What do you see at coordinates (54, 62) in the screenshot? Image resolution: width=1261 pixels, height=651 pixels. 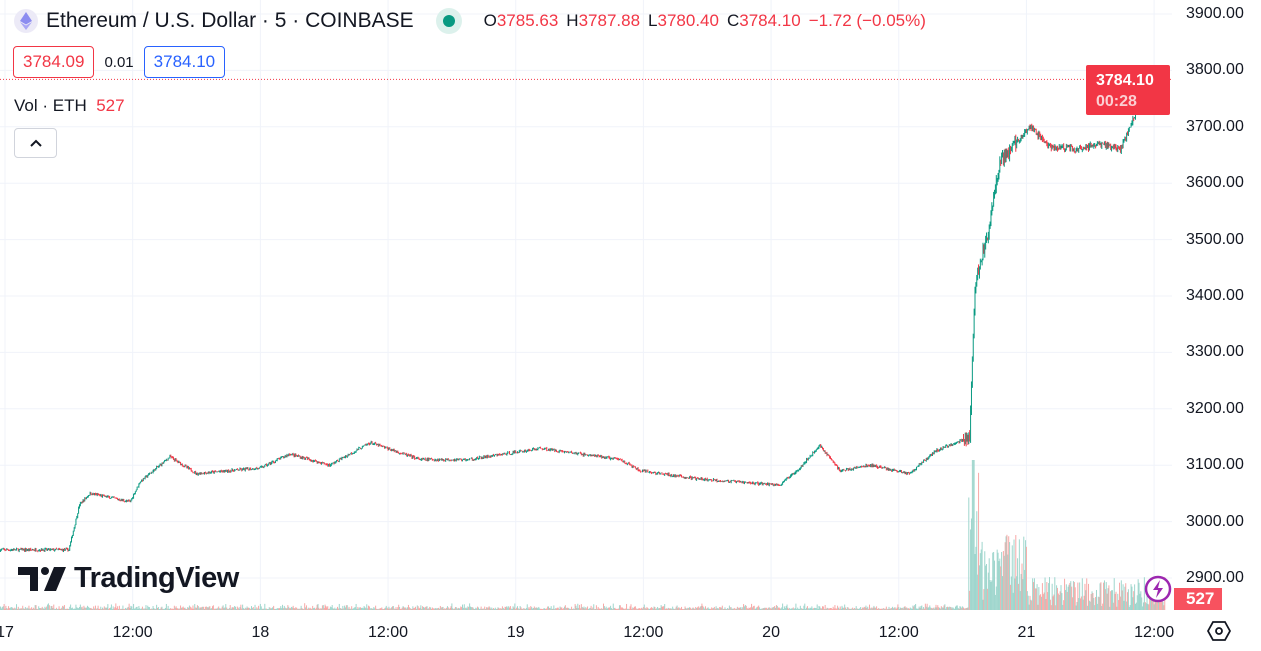 I see `sell-button: 3784.09` at bounding box center [54, 62].